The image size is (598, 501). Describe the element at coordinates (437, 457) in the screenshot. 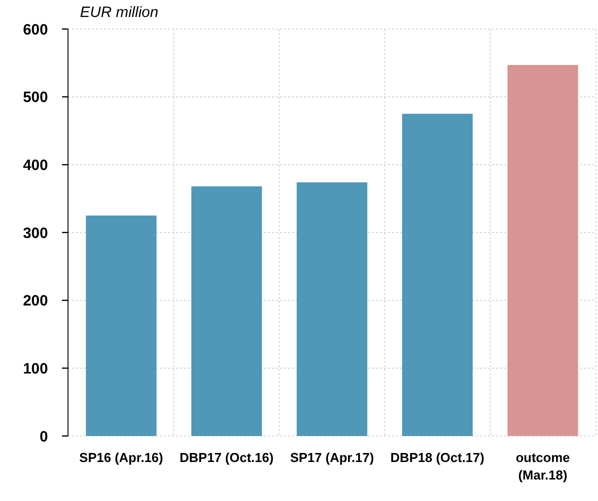

I see `x-tick-label: DBP18 (Oct.17)` at that location.